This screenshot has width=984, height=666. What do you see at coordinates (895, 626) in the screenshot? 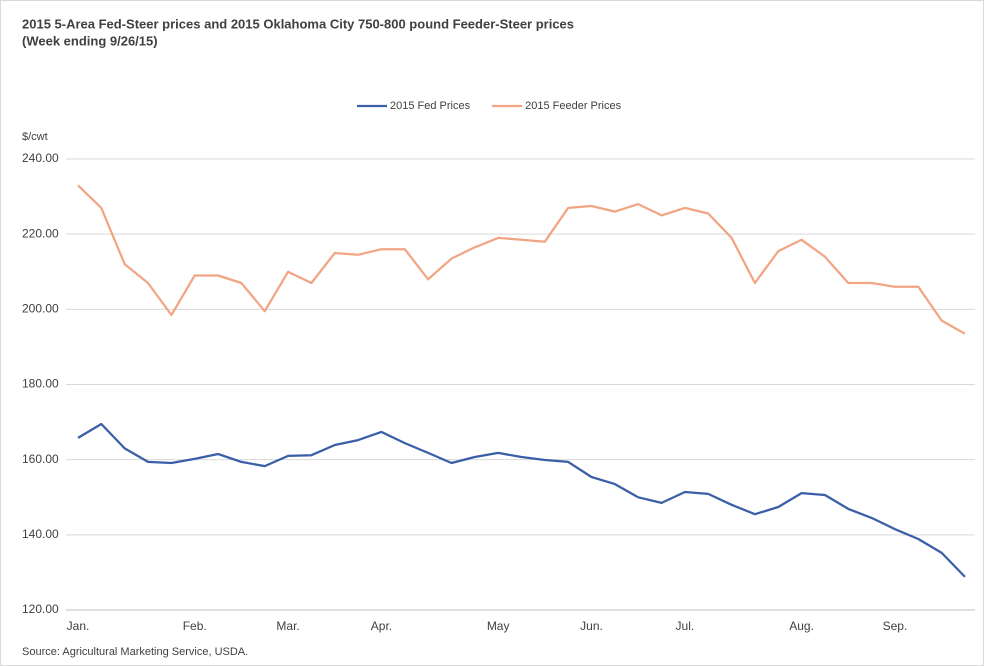
I see `x-tick-label: Sep.` at bounding box center [895, 626].